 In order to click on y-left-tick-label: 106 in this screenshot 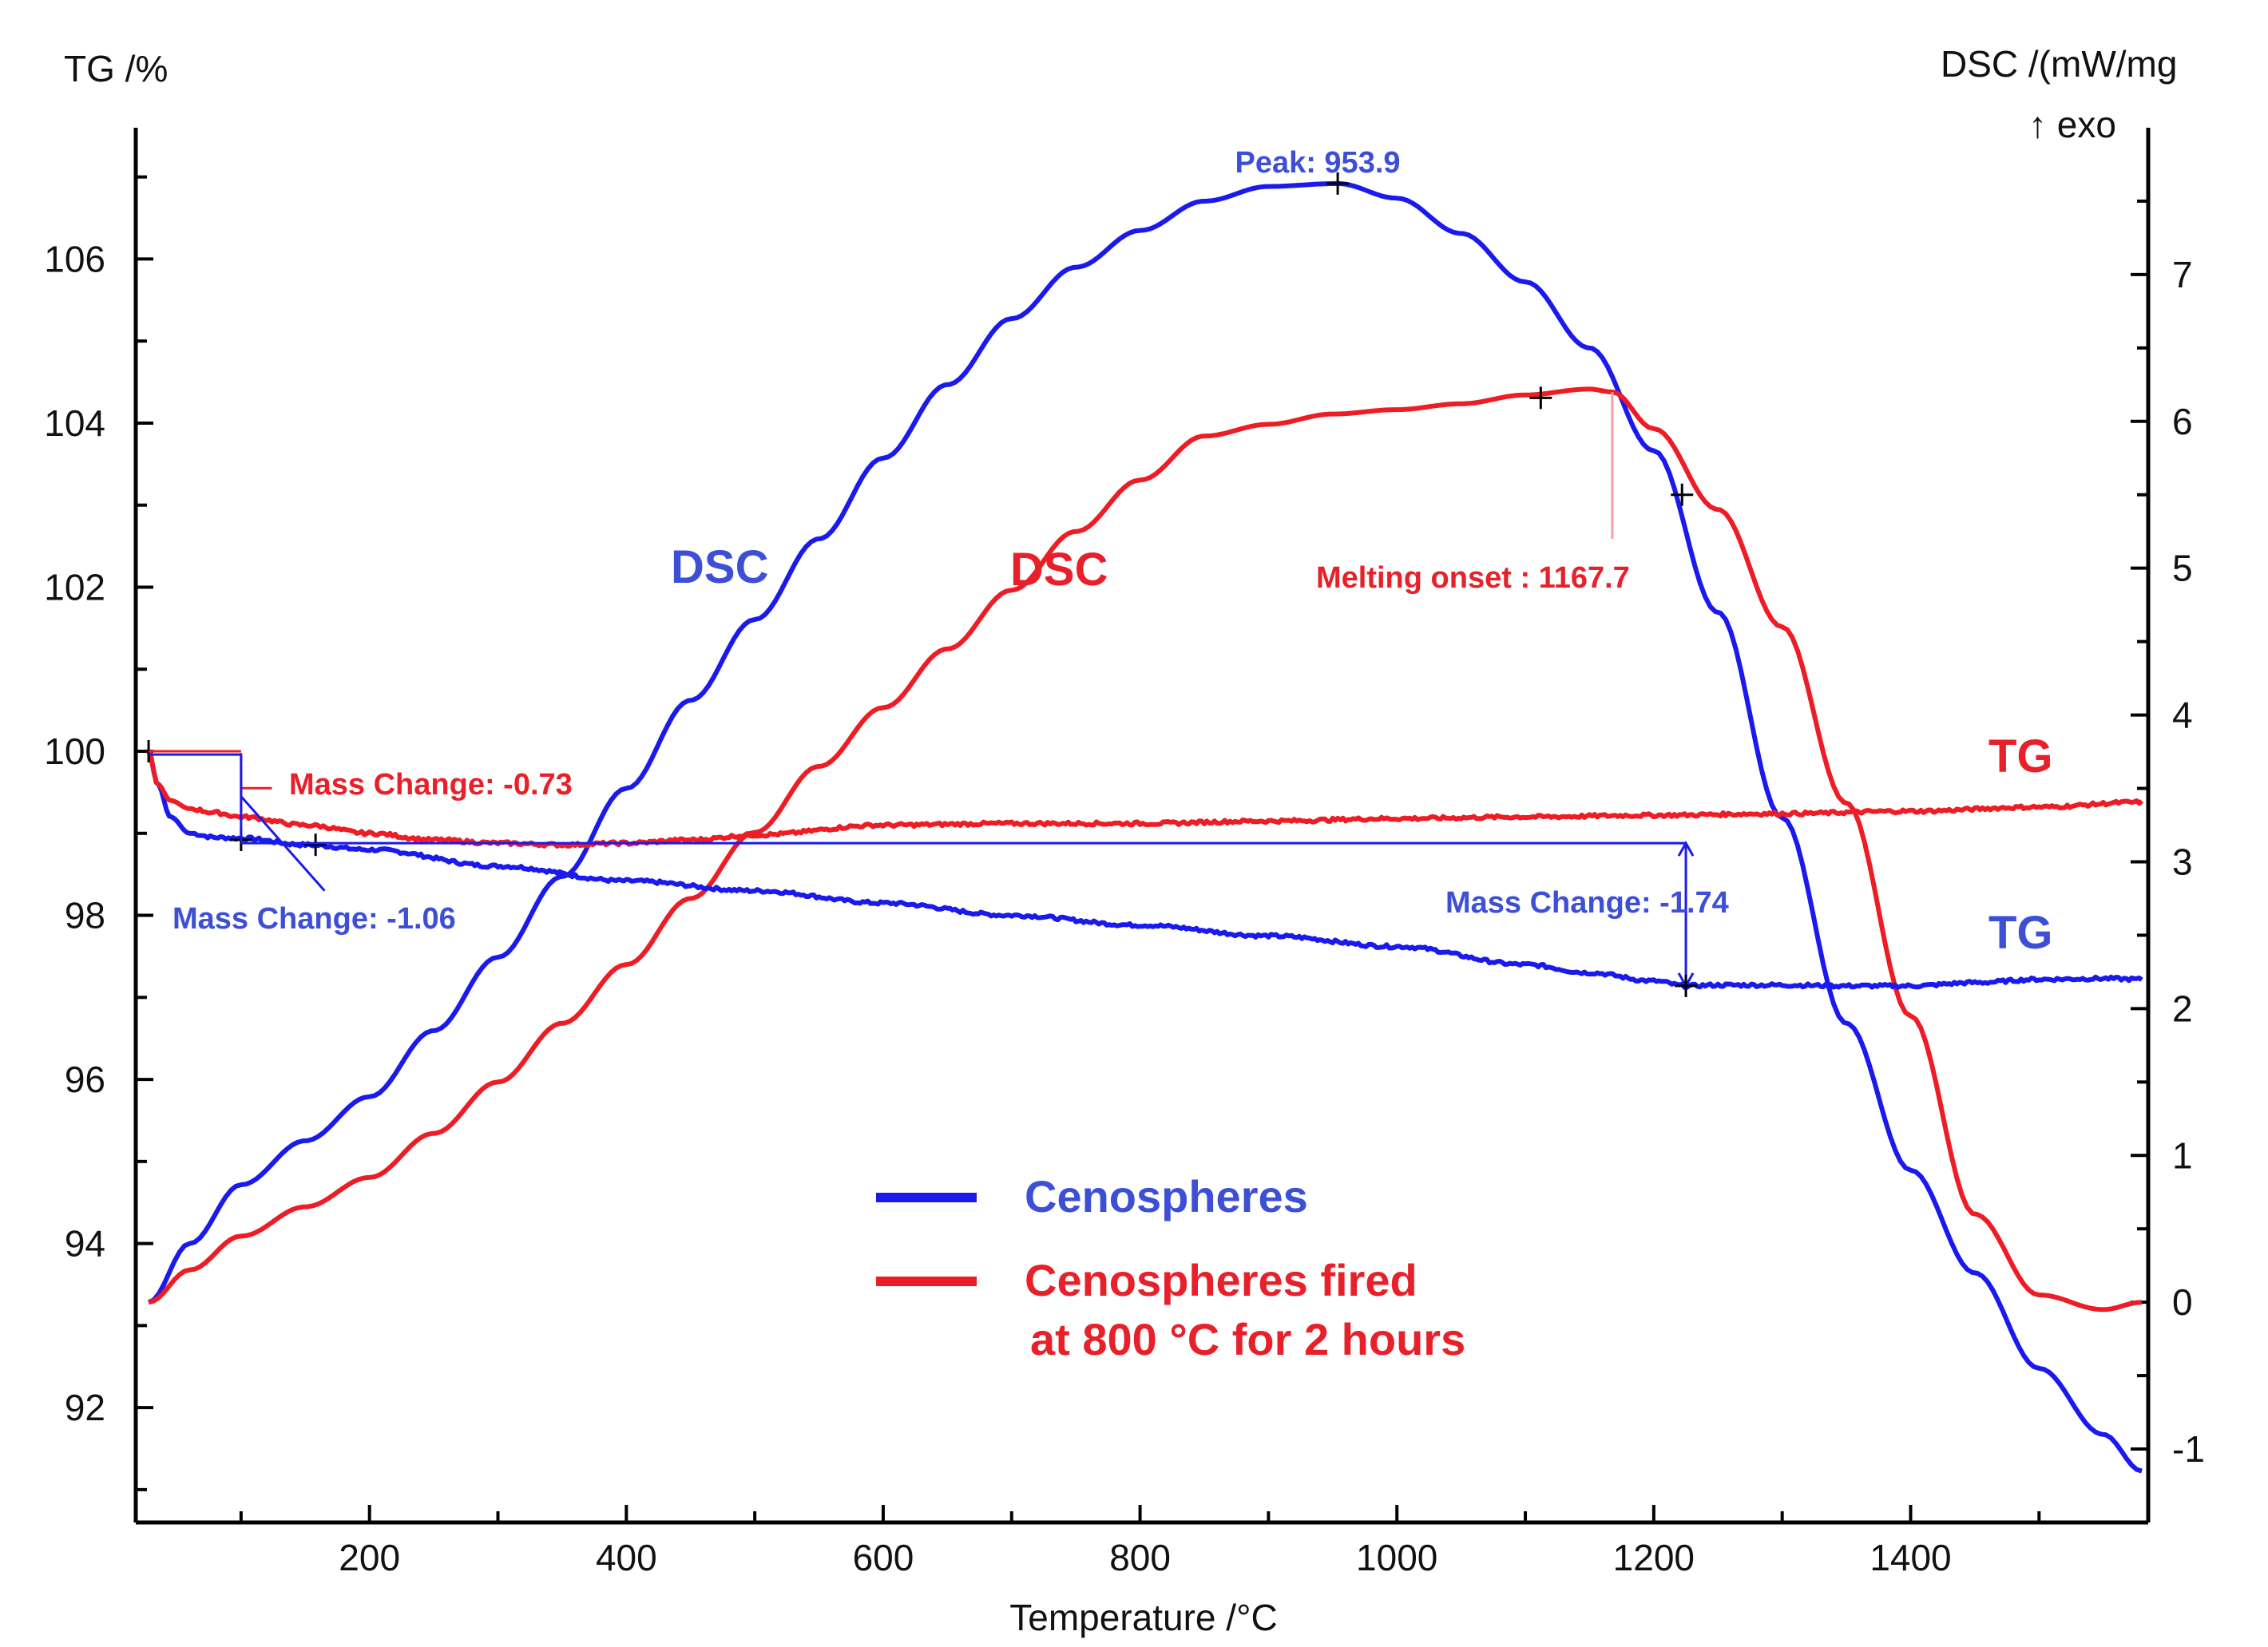, I will do `click(75, 258)`.